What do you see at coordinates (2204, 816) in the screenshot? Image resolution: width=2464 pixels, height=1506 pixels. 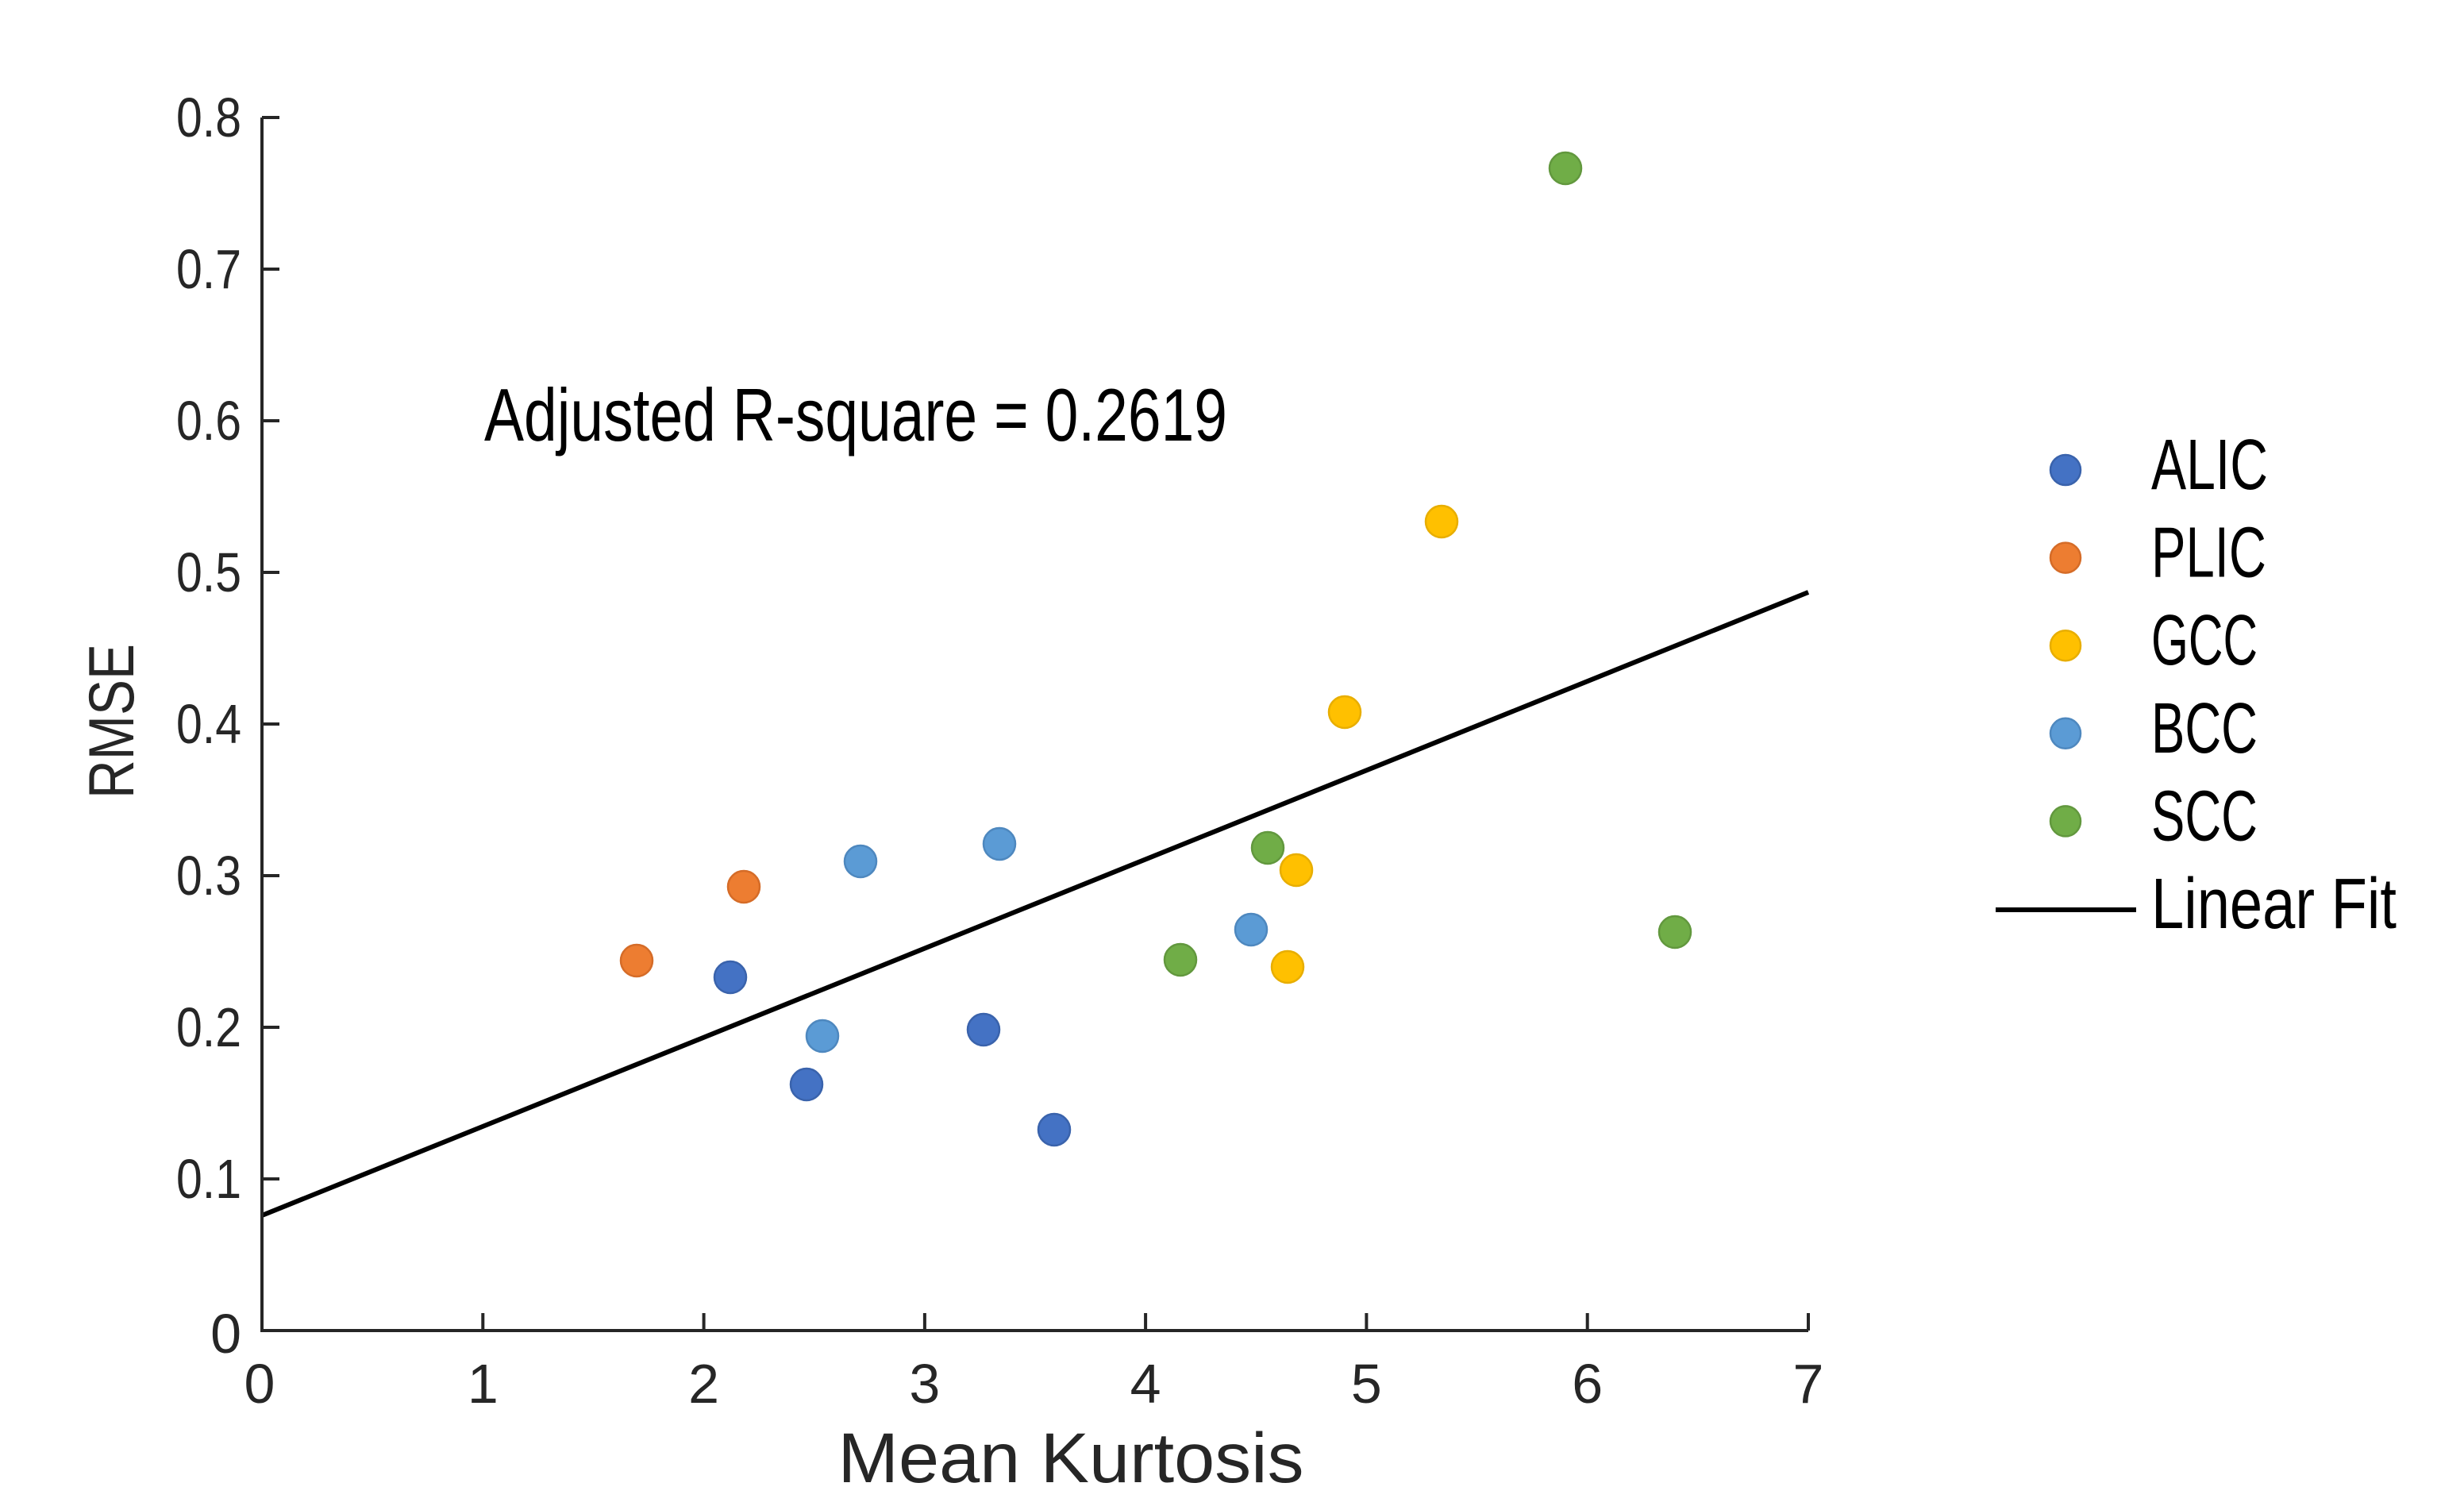 I see `svg-text: SCC` at bounding box center [2204, 816].